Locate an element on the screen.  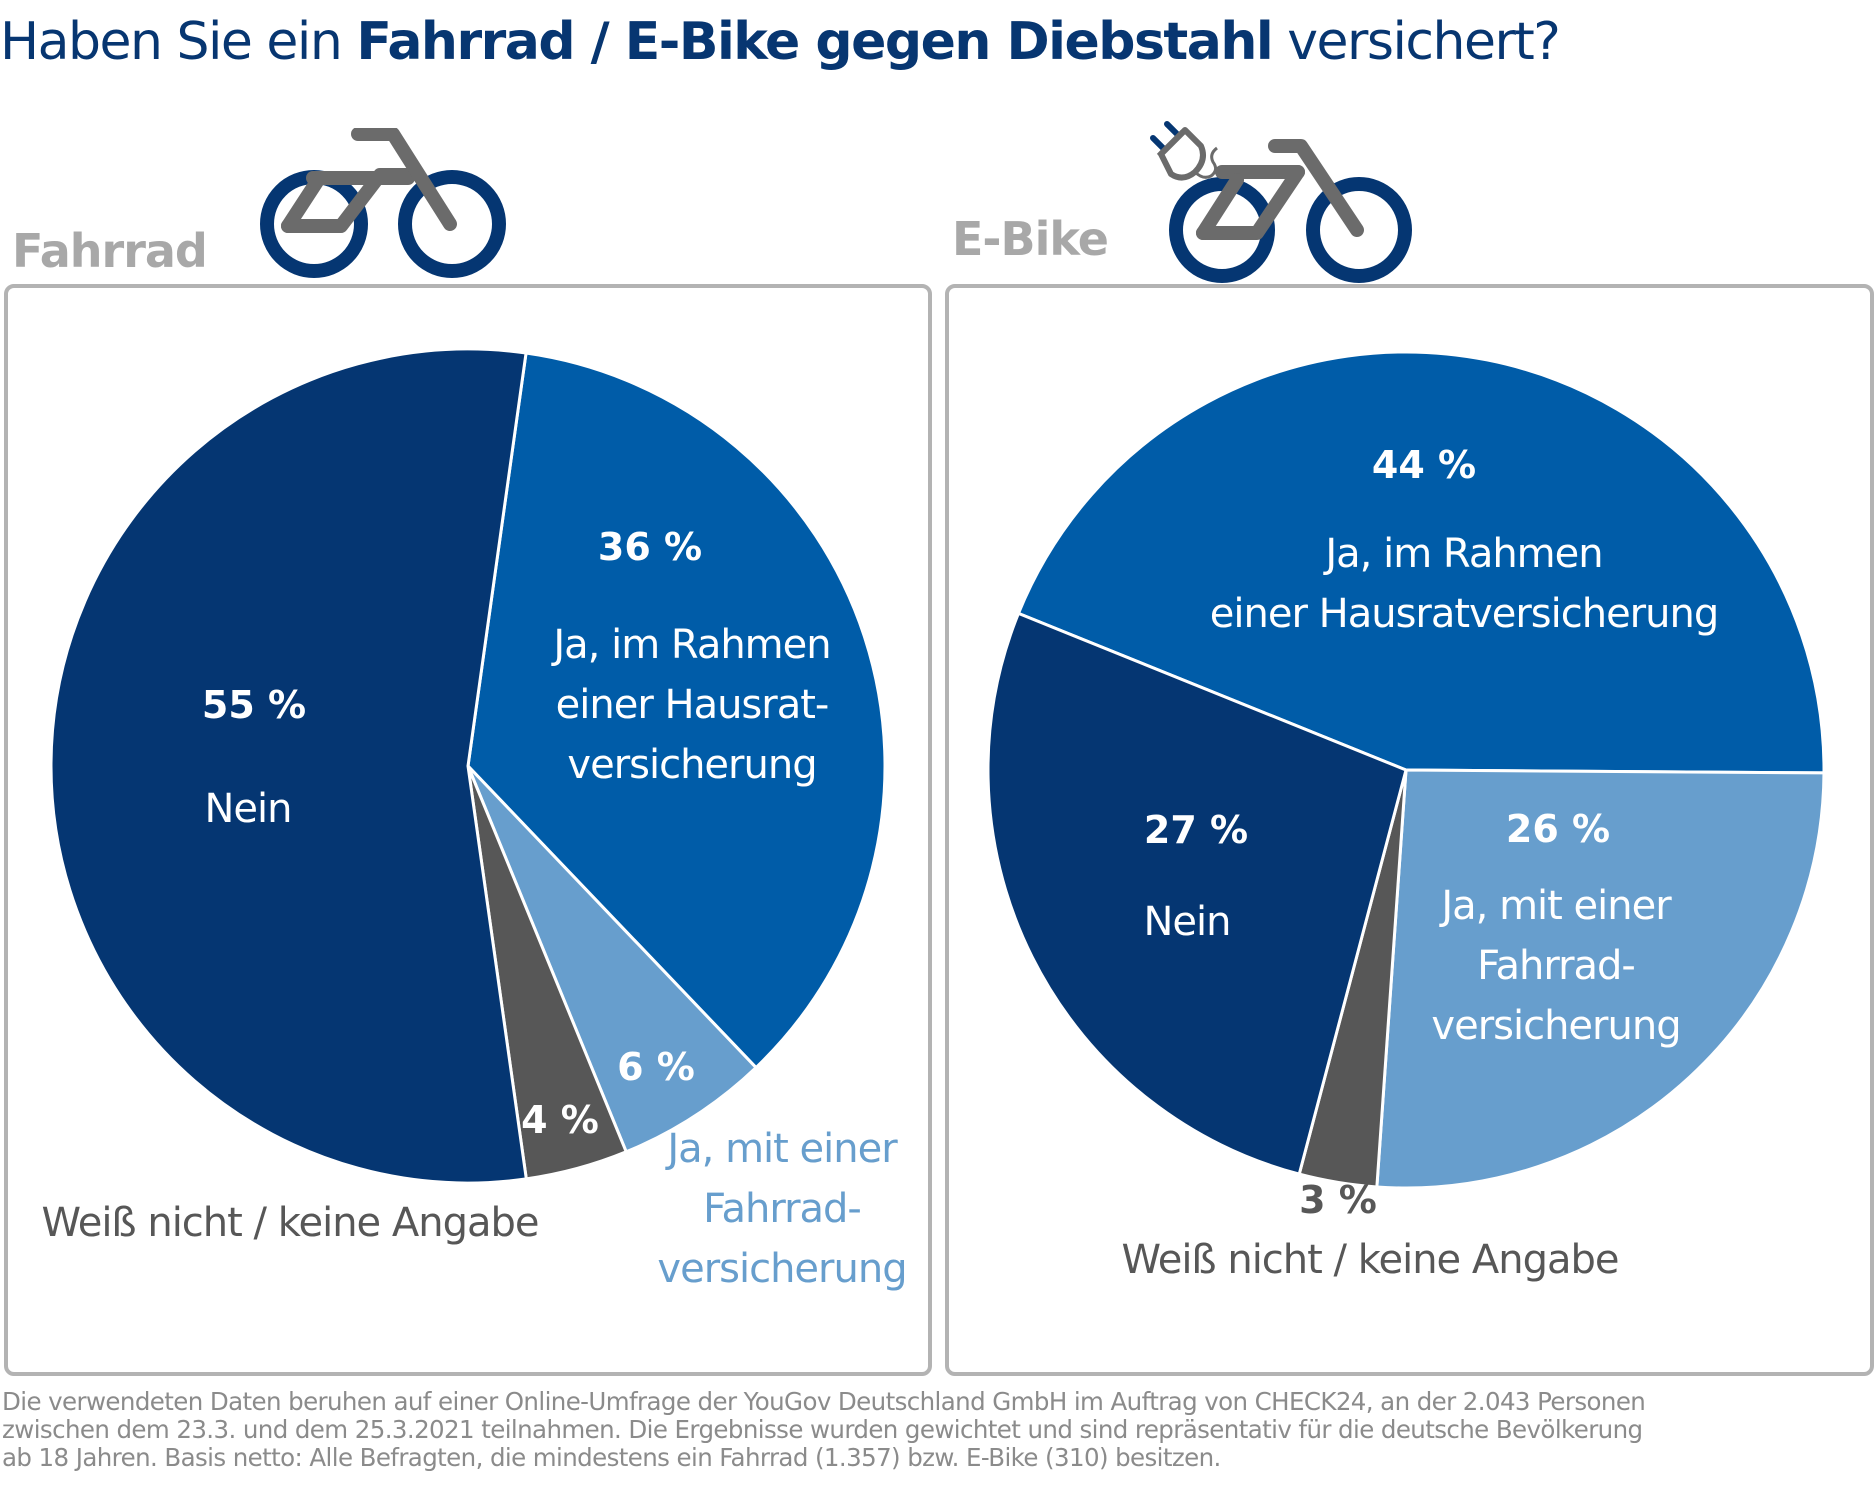
category-label-hausrat: einer Hausrat- is located at coordinates (692, 705).